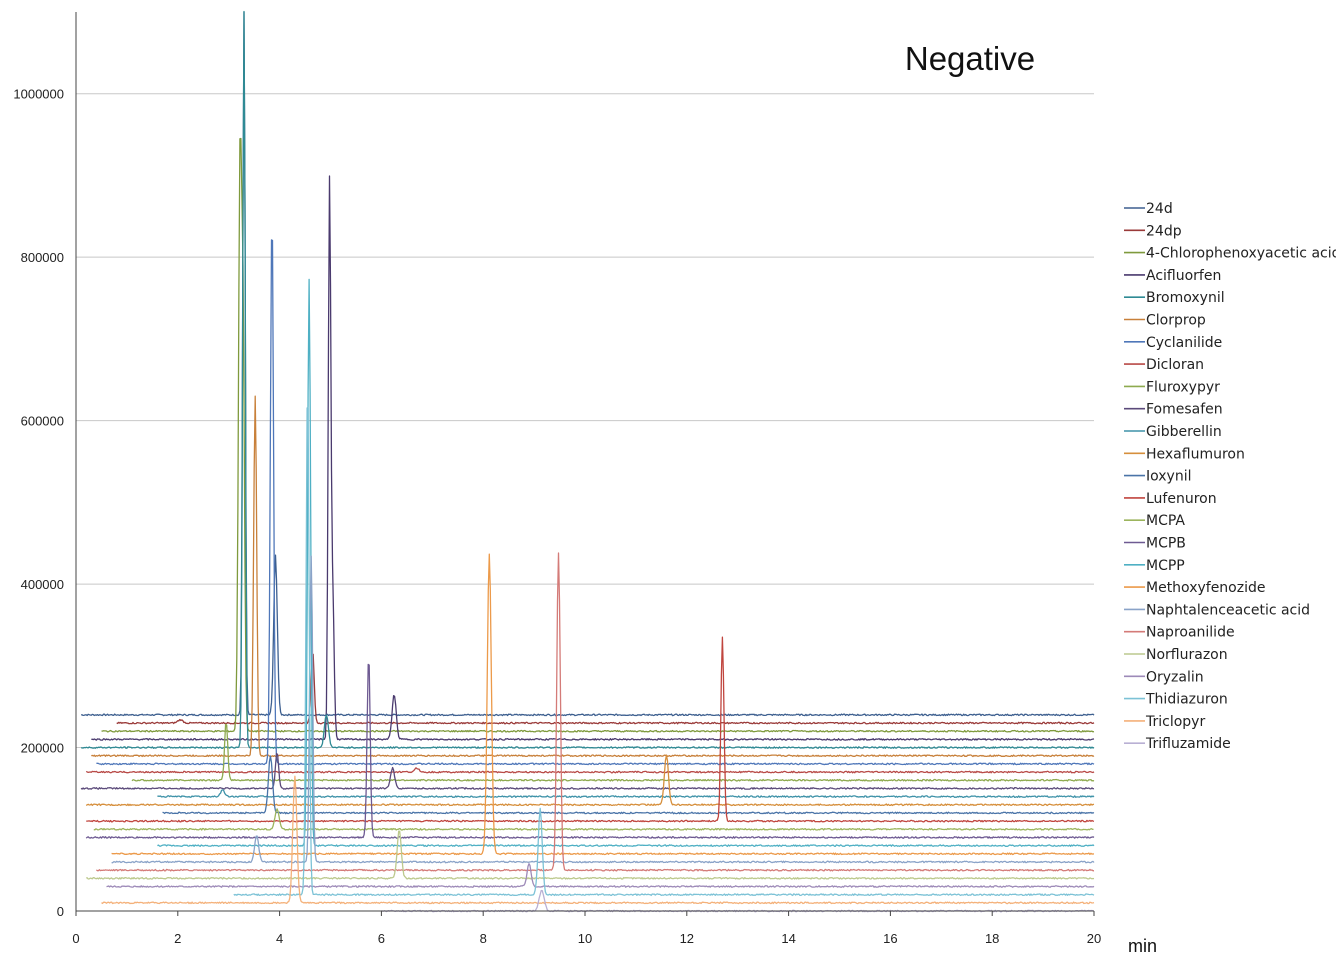 This screenshot has height=955, width=1336. What do you see at coordinates (1094, 938) in the screenshot?
I see `x-tick-label: 20` at bounding box center [1094, 938].